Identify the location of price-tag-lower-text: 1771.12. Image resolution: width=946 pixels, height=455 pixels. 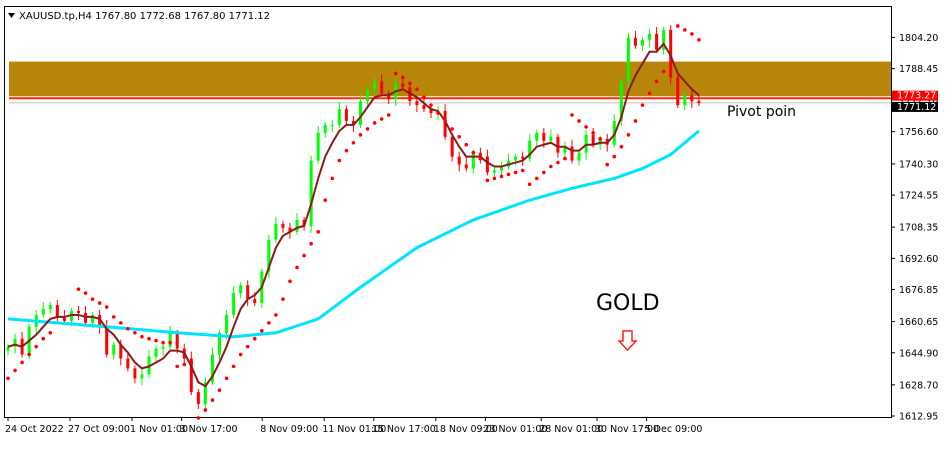
(916, 107).